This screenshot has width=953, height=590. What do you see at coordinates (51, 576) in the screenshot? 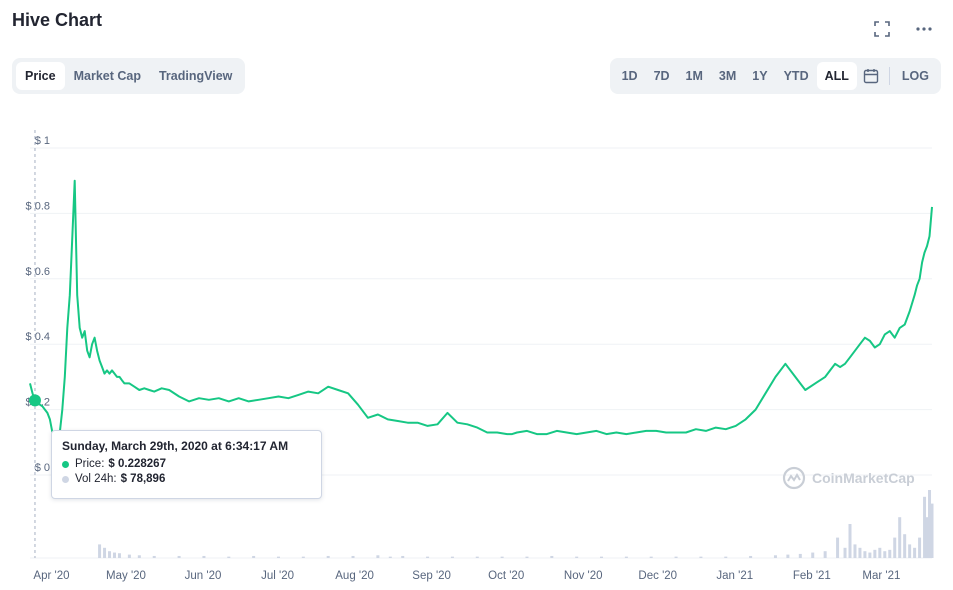
I see `x-tick-label: Apr '20` at bounding box center [51, 576].